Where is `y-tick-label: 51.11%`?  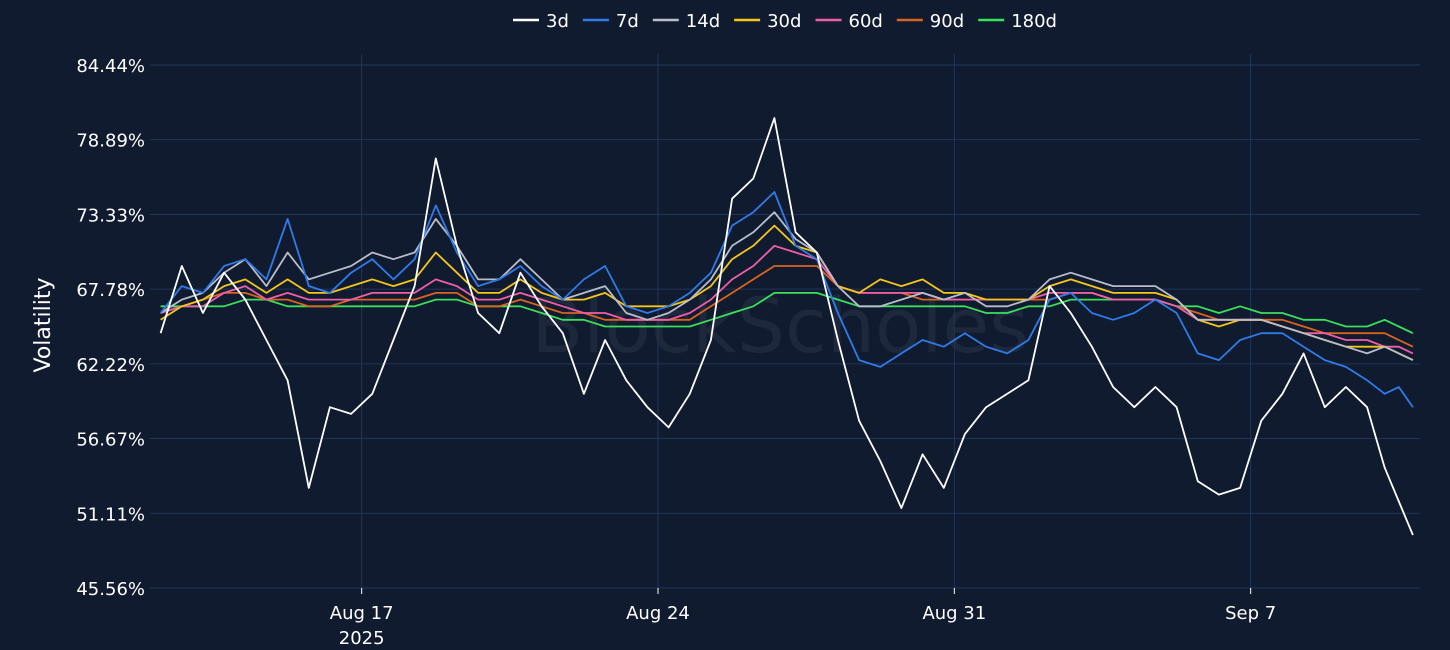 y-tick-label: 51.11% is located at coordinates (110, 514).